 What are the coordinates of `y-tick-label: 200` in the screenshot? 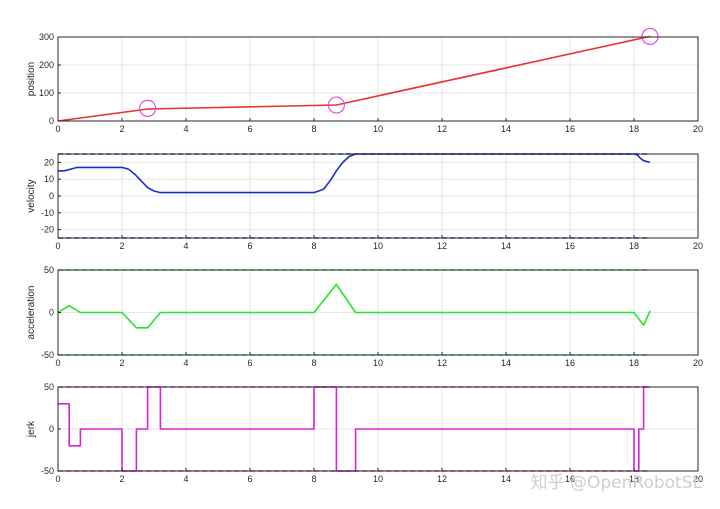 It's located at (46, 65).